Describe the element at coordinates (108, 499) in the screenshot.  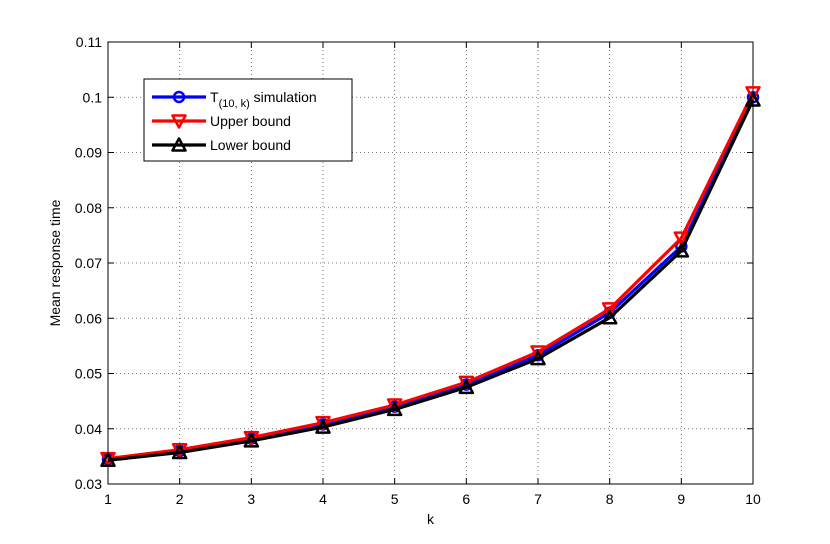
I see `x-tick-label: 1` at that location.